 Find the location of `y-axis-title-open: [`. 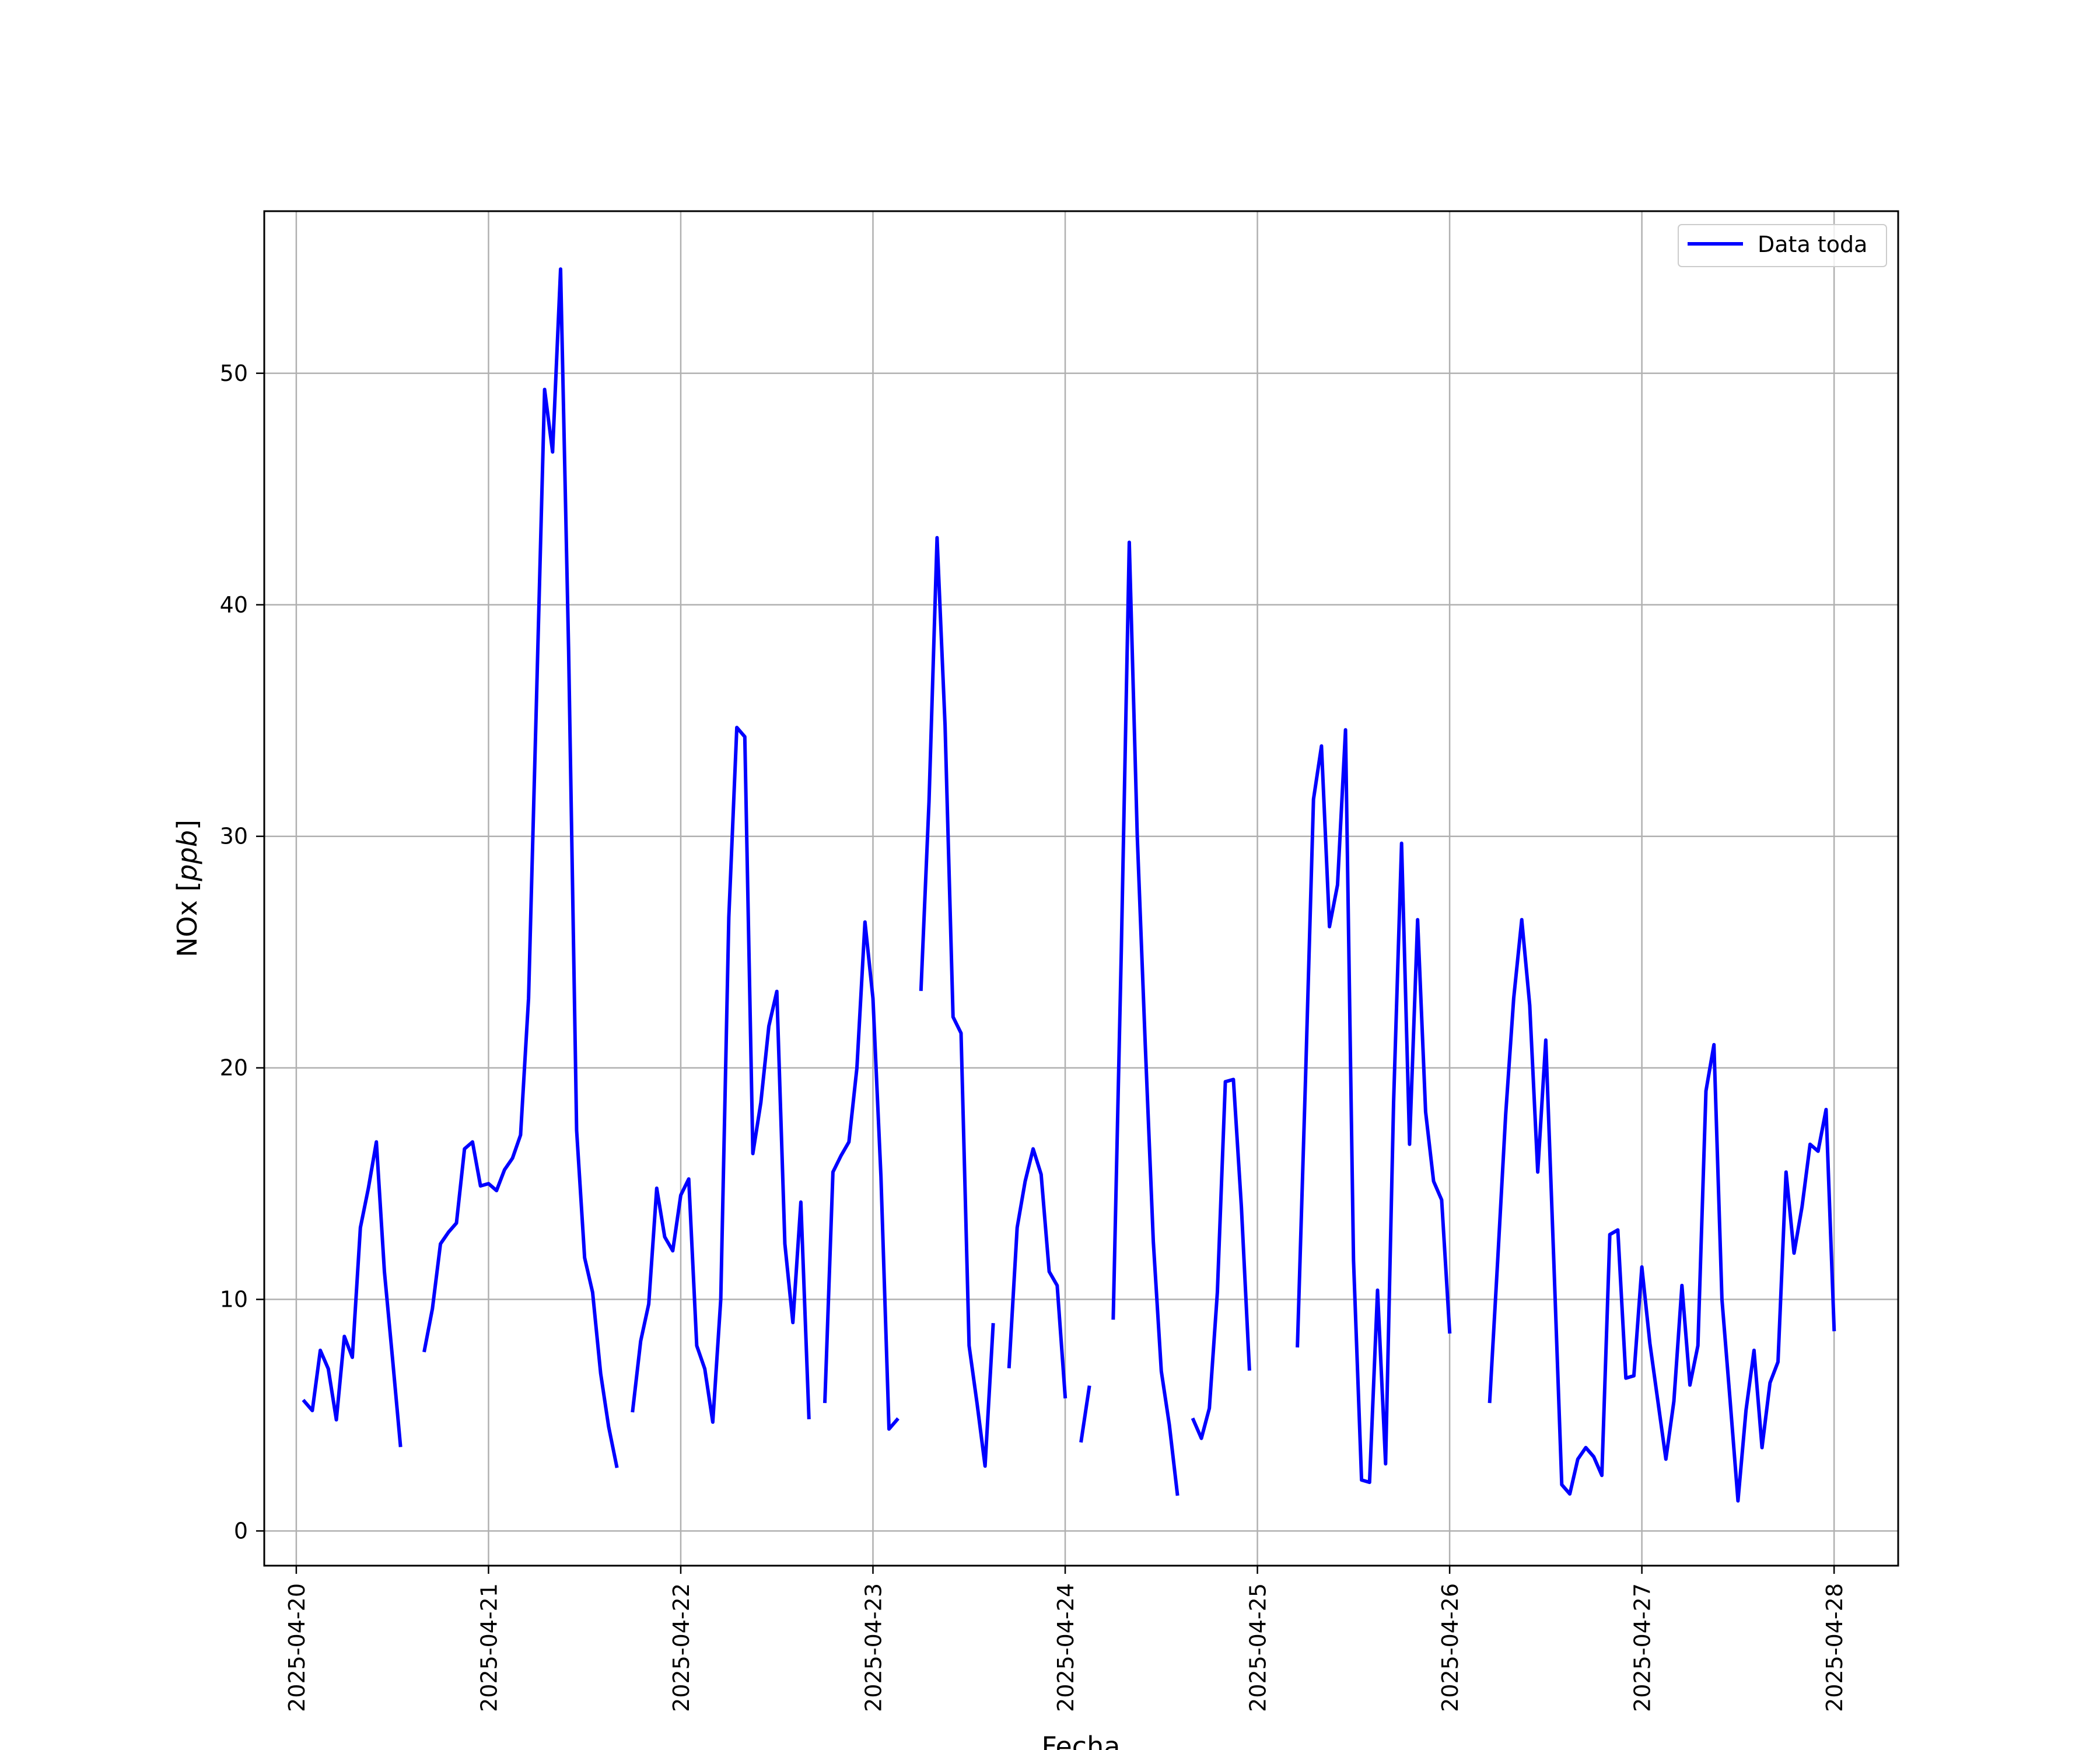

y-axis-title-open: [ is located at coordinates (187, 886).